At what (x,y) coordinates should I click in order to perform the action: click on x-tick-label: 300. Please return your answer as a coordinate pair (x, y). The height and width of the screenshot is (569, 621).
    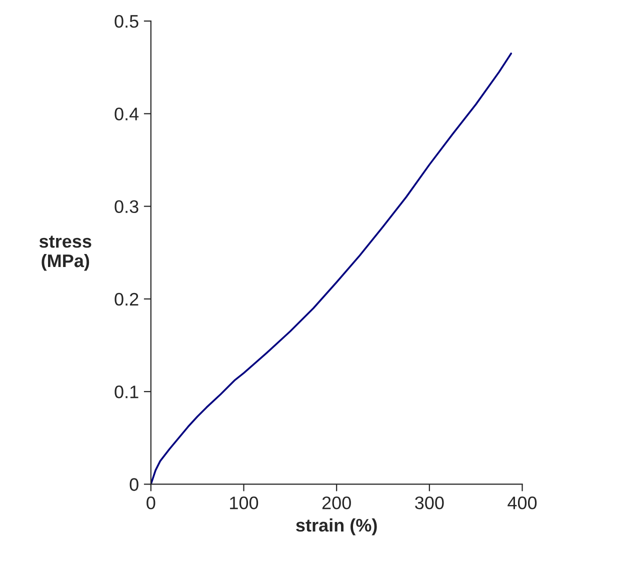
    Looking at the image, I should click on (429, 503).